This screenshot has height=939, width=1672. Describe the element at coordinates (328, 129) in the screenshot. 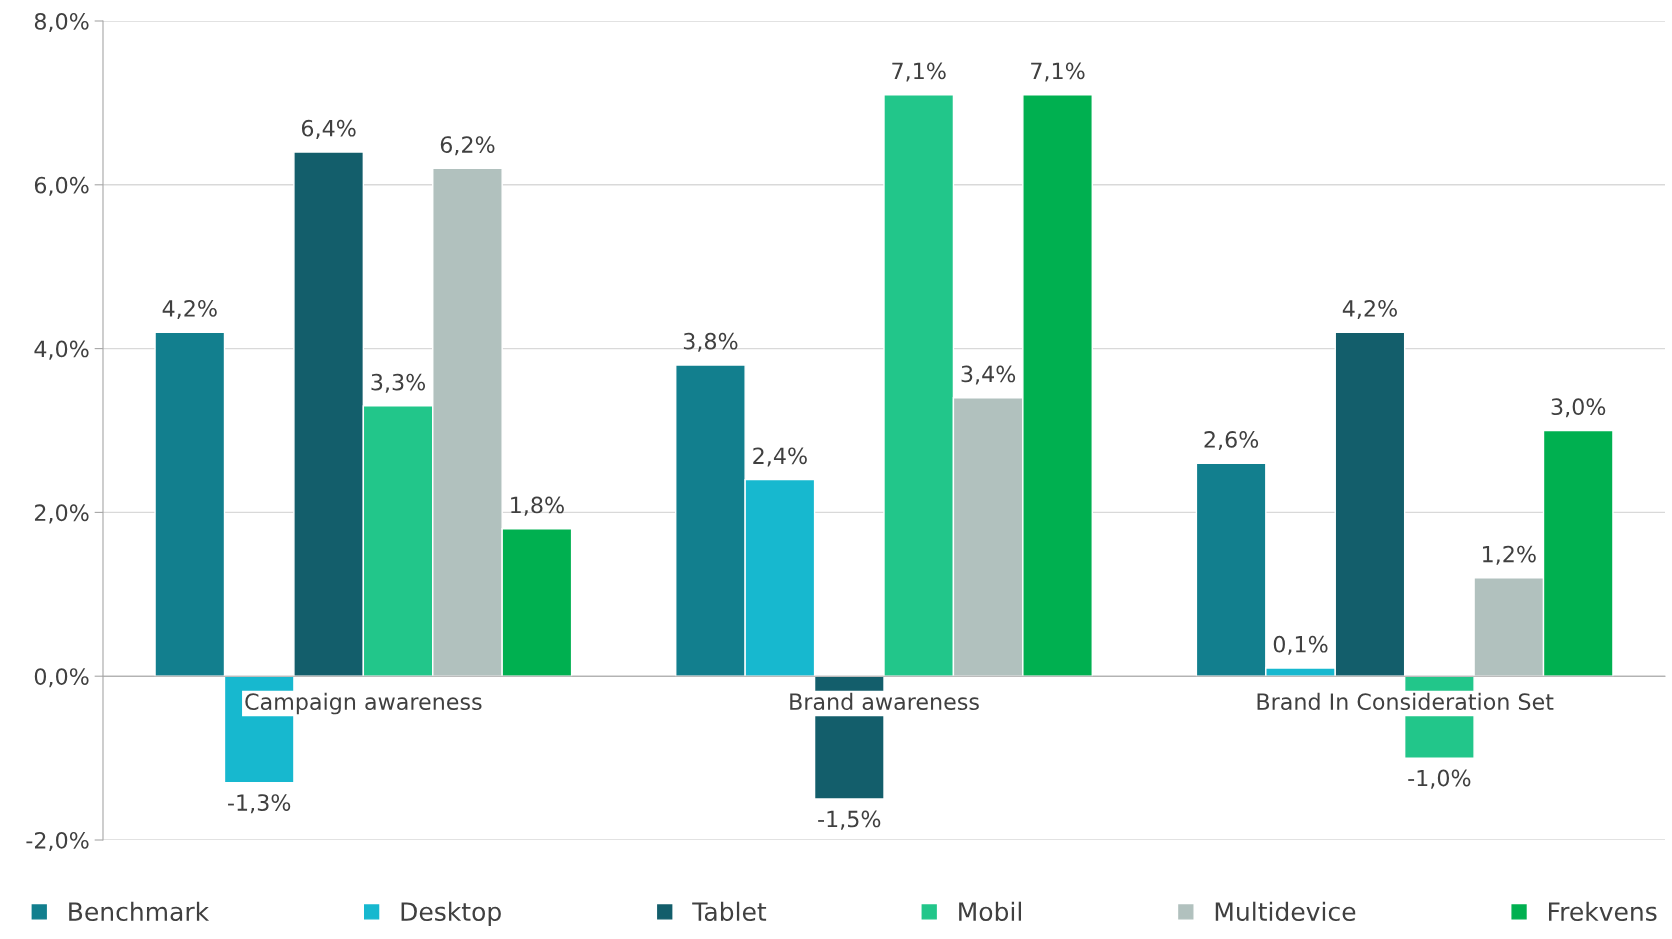

I see `data-label: 6,4%` at that location.